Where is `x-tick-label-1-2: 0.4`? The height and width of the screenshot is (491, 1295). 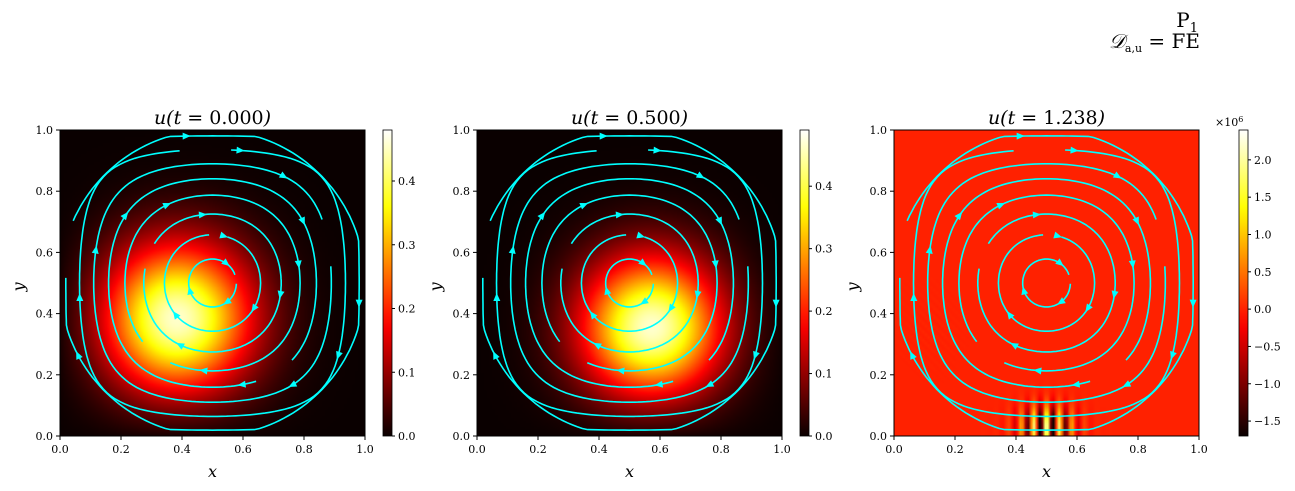 x-tick-label-1-2: 0.4 is located at coordinates (182, 449).